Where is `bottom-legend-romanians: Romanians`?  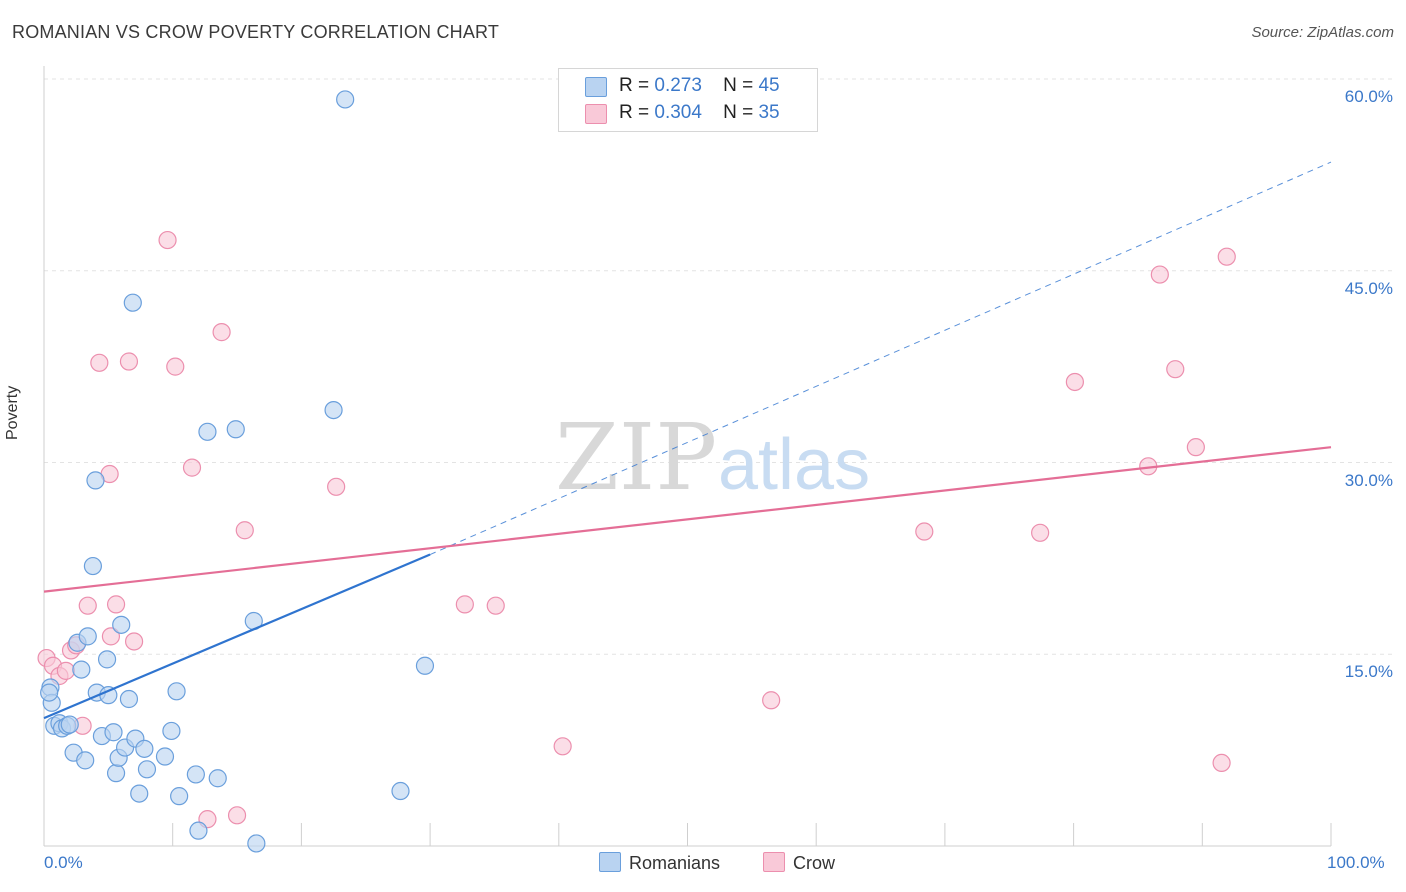 bottom-legend-romanians: Romanians is located at coordinates (659, 863).